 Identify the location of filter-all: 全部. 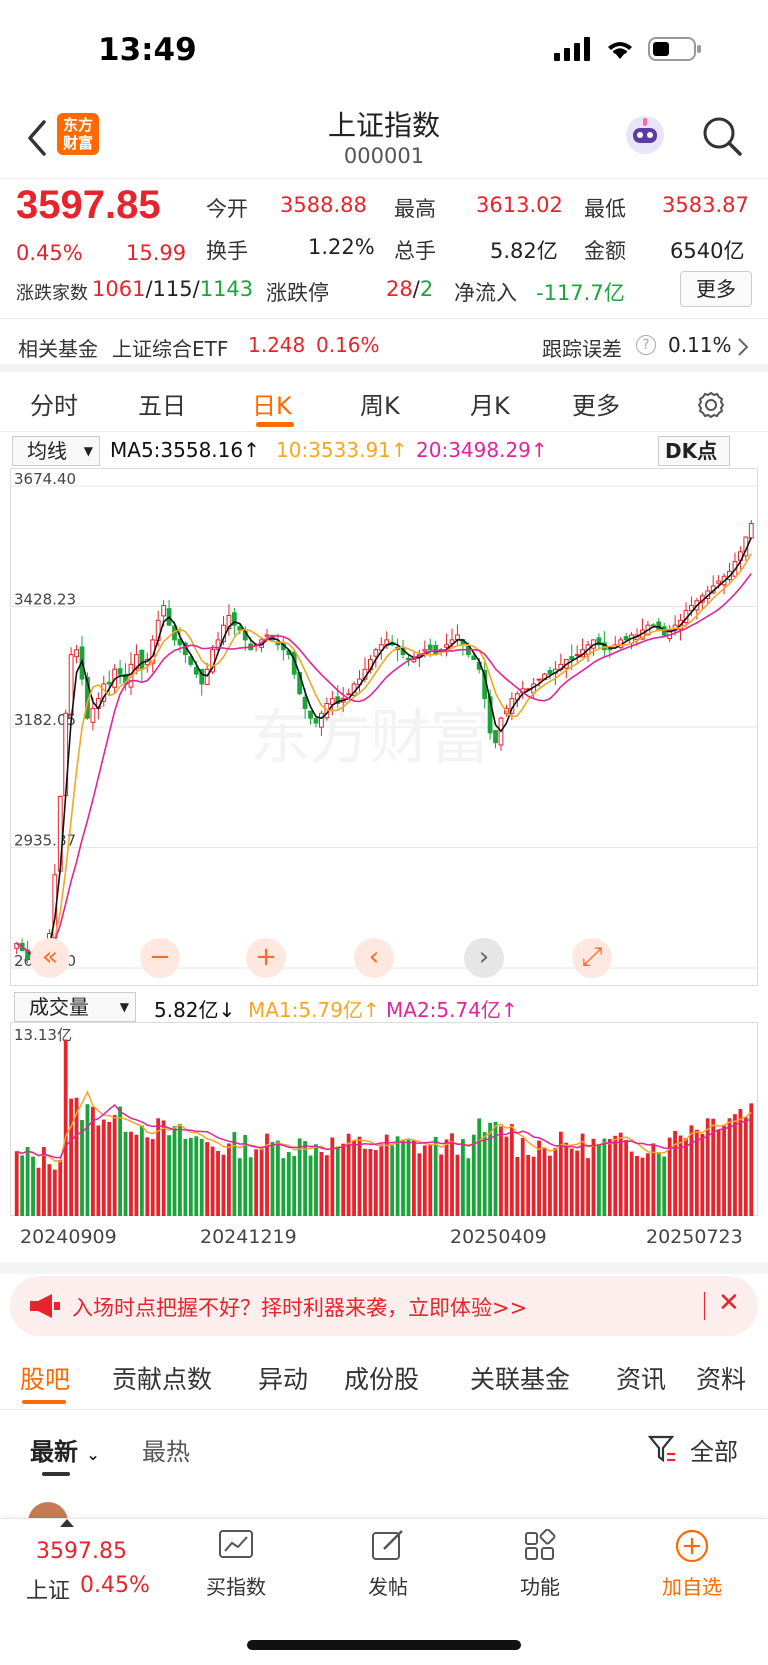
(714, 1452).